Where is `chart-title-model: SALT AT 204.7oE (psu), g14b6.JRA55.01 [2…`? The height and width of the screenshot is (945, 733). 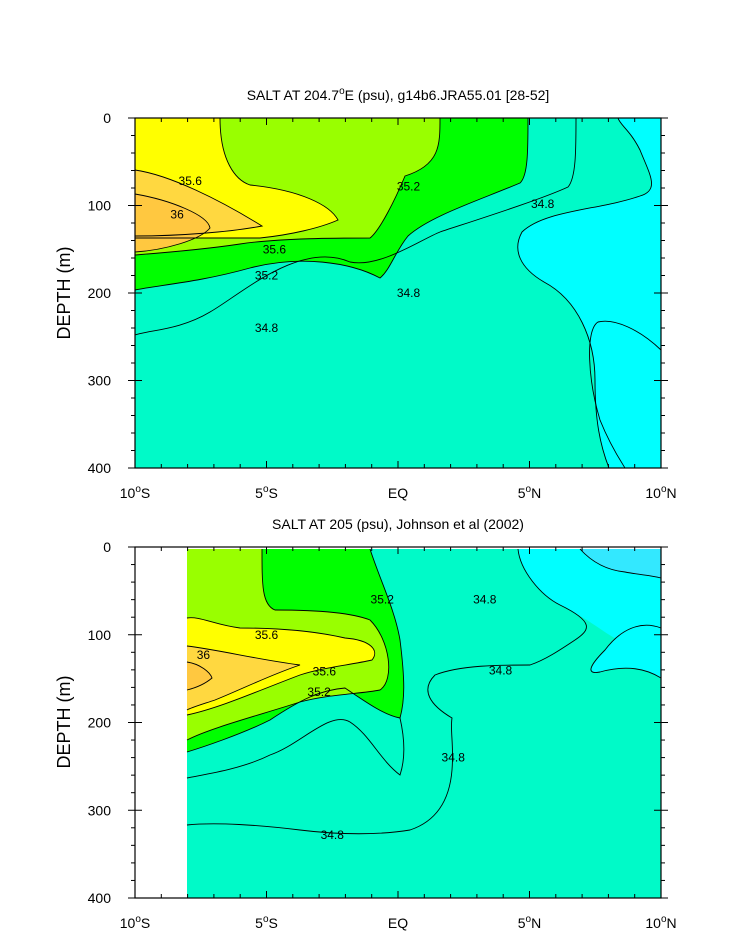 chart-title-model: SALT AT 204.7oE (psu), g14b6.JRA55.01 [2… is located at coordinates (398, 94).